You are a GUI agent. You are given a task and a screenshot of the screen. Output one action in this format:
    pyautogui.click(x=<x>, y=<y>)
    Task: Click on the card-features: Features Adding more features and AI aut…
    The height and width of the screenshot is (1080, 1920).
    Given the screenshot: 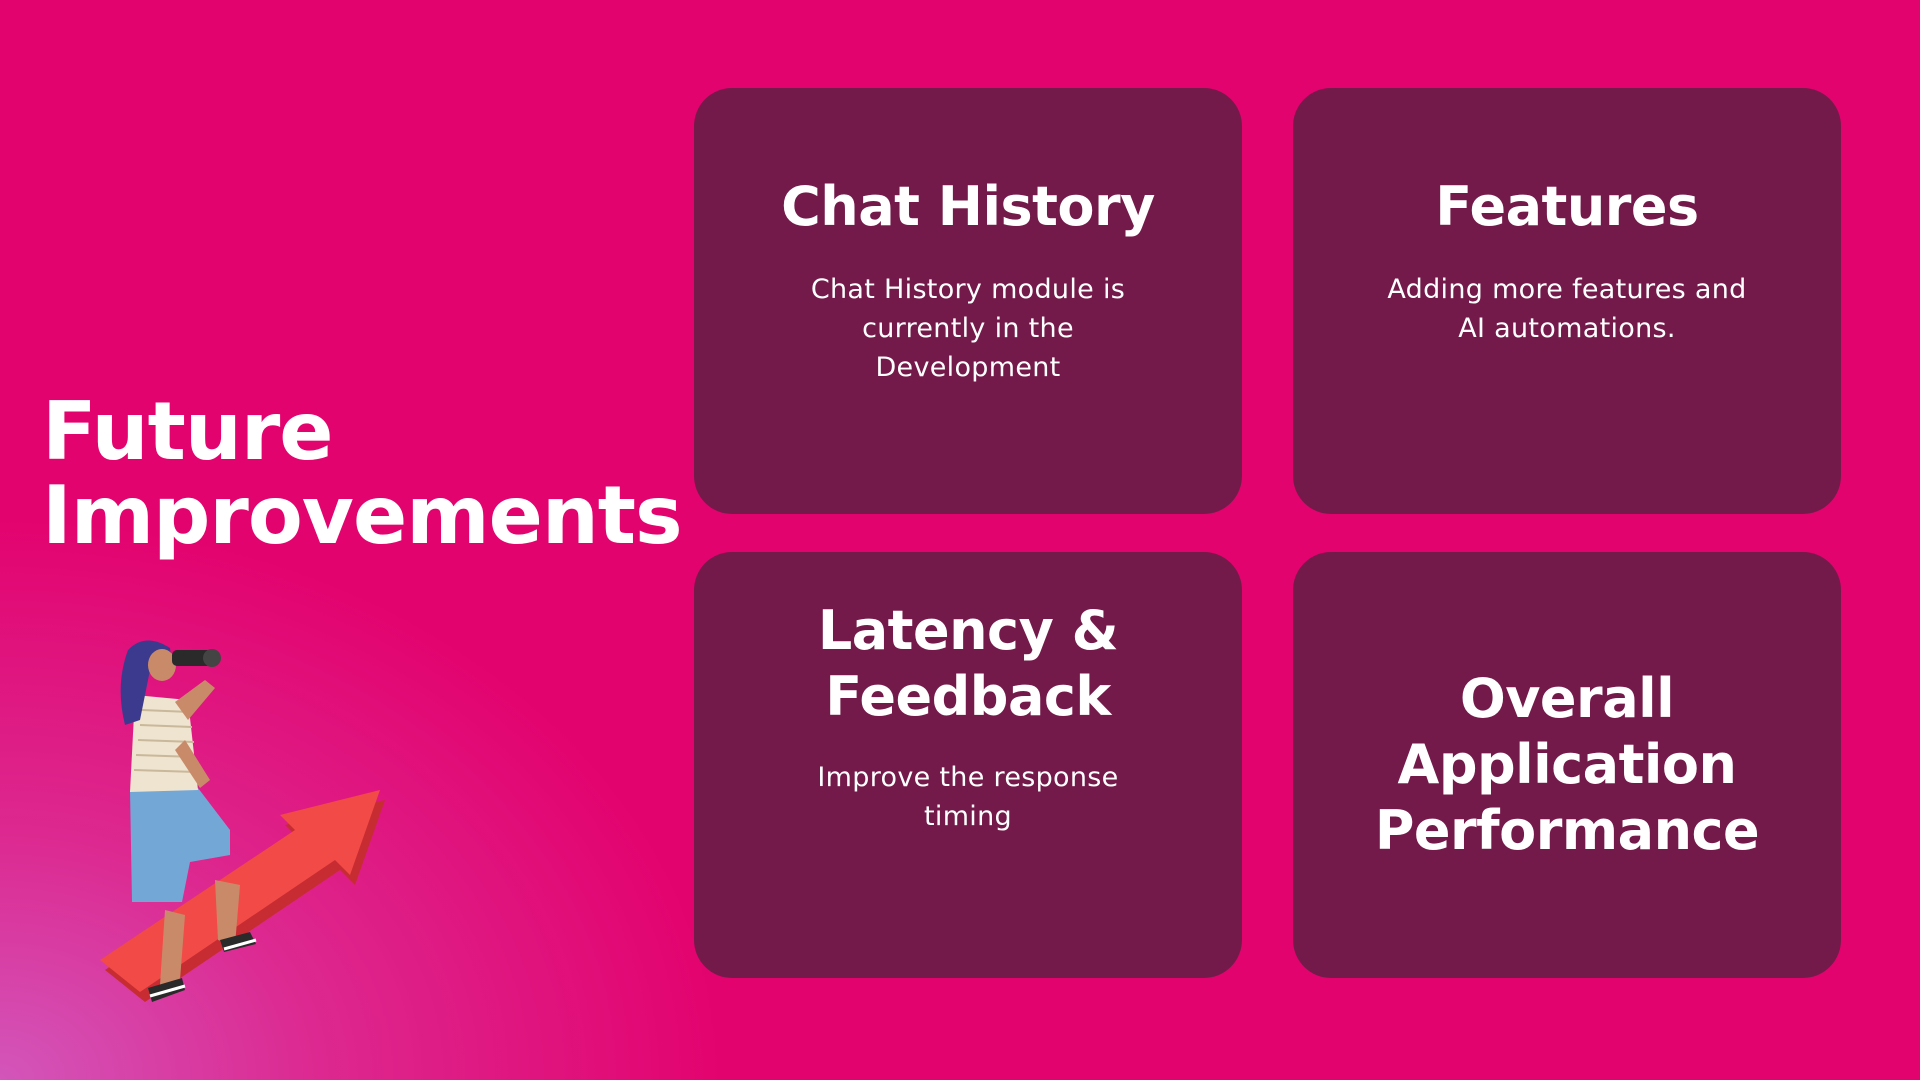 What is the action you would take?
    pyautogui.click(x=1567, y=301)
    